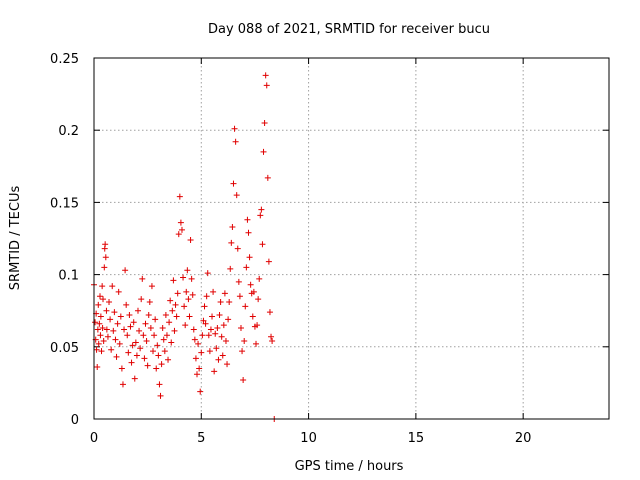 This screenshot has width=640, height=480. What do you see at coordinates (308, 438) in the screenshot?
I see `x-tick-label: 10` at bounding box center [308, 438].